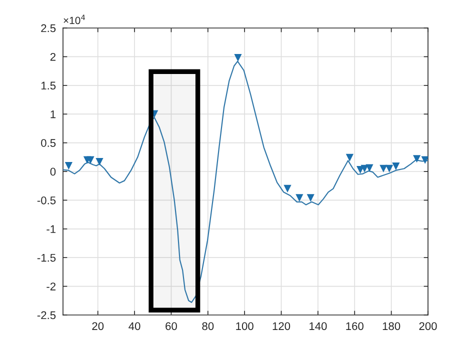 Image resolution: width=474 pixels, height=355 pixels. What do you see at coordinates (48, 28) in the screenshot?
I see `y-tick-label: 2.5` at bounding box center [48, 28].